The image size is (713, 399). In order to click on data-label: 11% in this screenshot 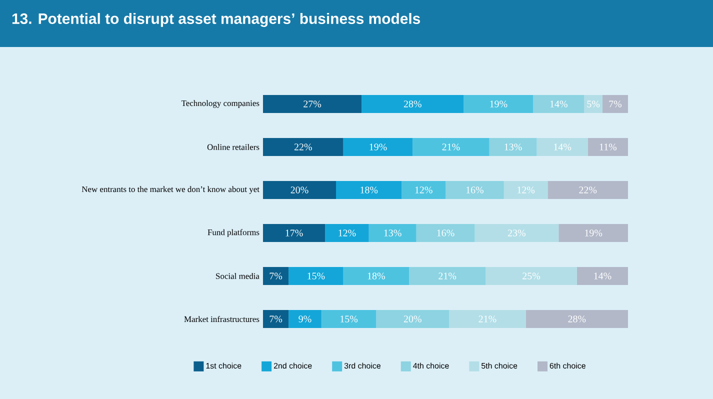, I will do `click(608, 147)`.